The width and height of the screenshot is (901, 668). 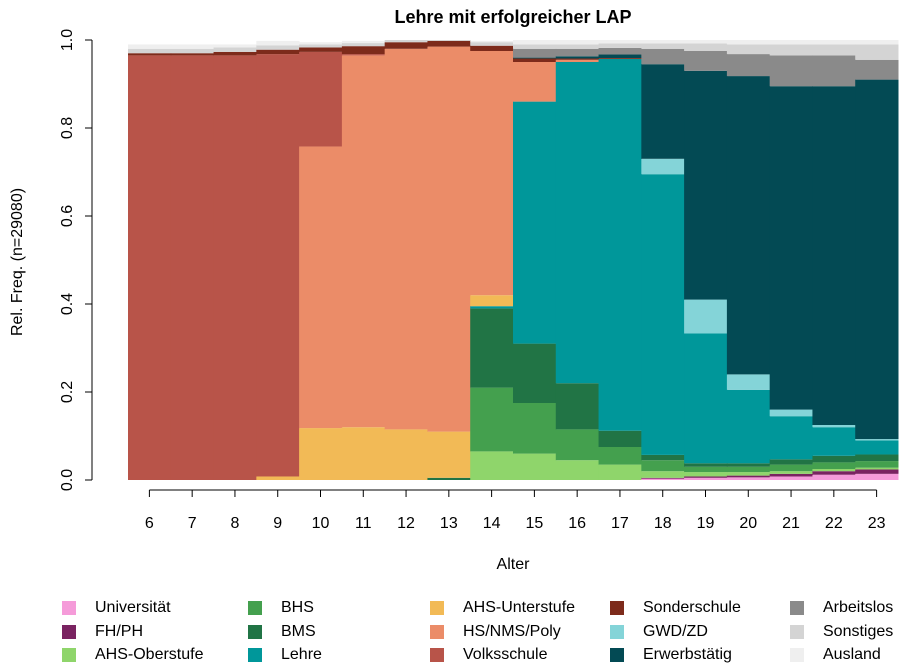 What do you see at coordinates (67, 304) in the screenshot?
I see `y-tick-label: 0.4` at bounding box center [67, 304].